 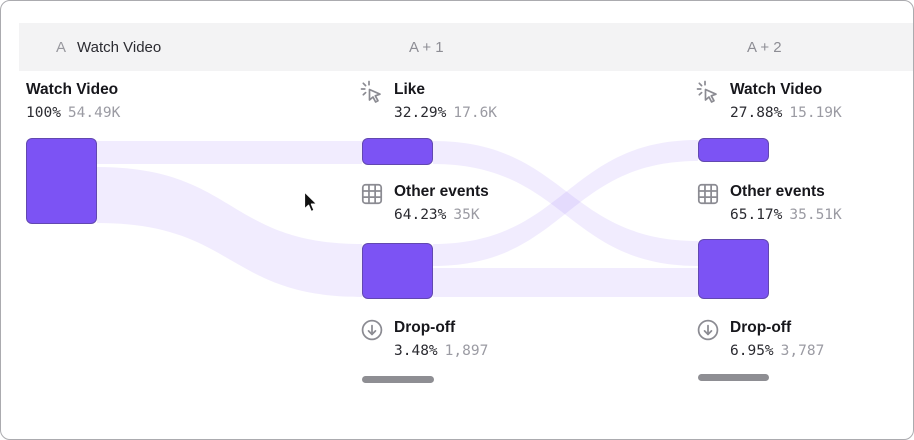 What do you see at coordinates (752, 351) in the screenshot?
I see `event-percent: 6.95%` at bounding box center [752, 351].